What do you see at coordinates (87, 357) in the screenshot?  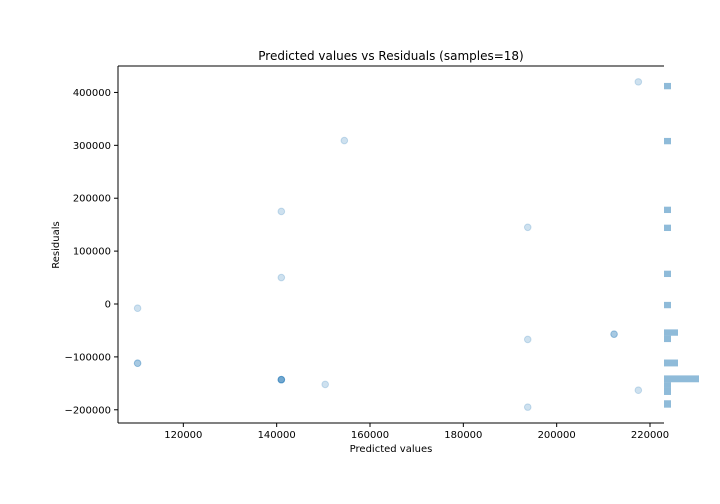 I see `y-tick-label: −100000` at bounding box center [87, 357].